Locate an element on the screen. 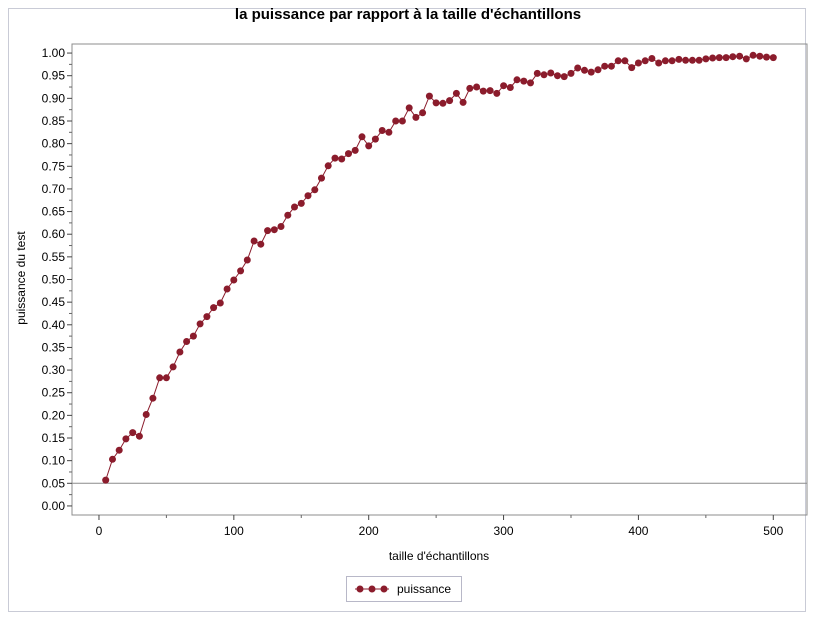  legend: puissance is located at coordinates (404, 589).